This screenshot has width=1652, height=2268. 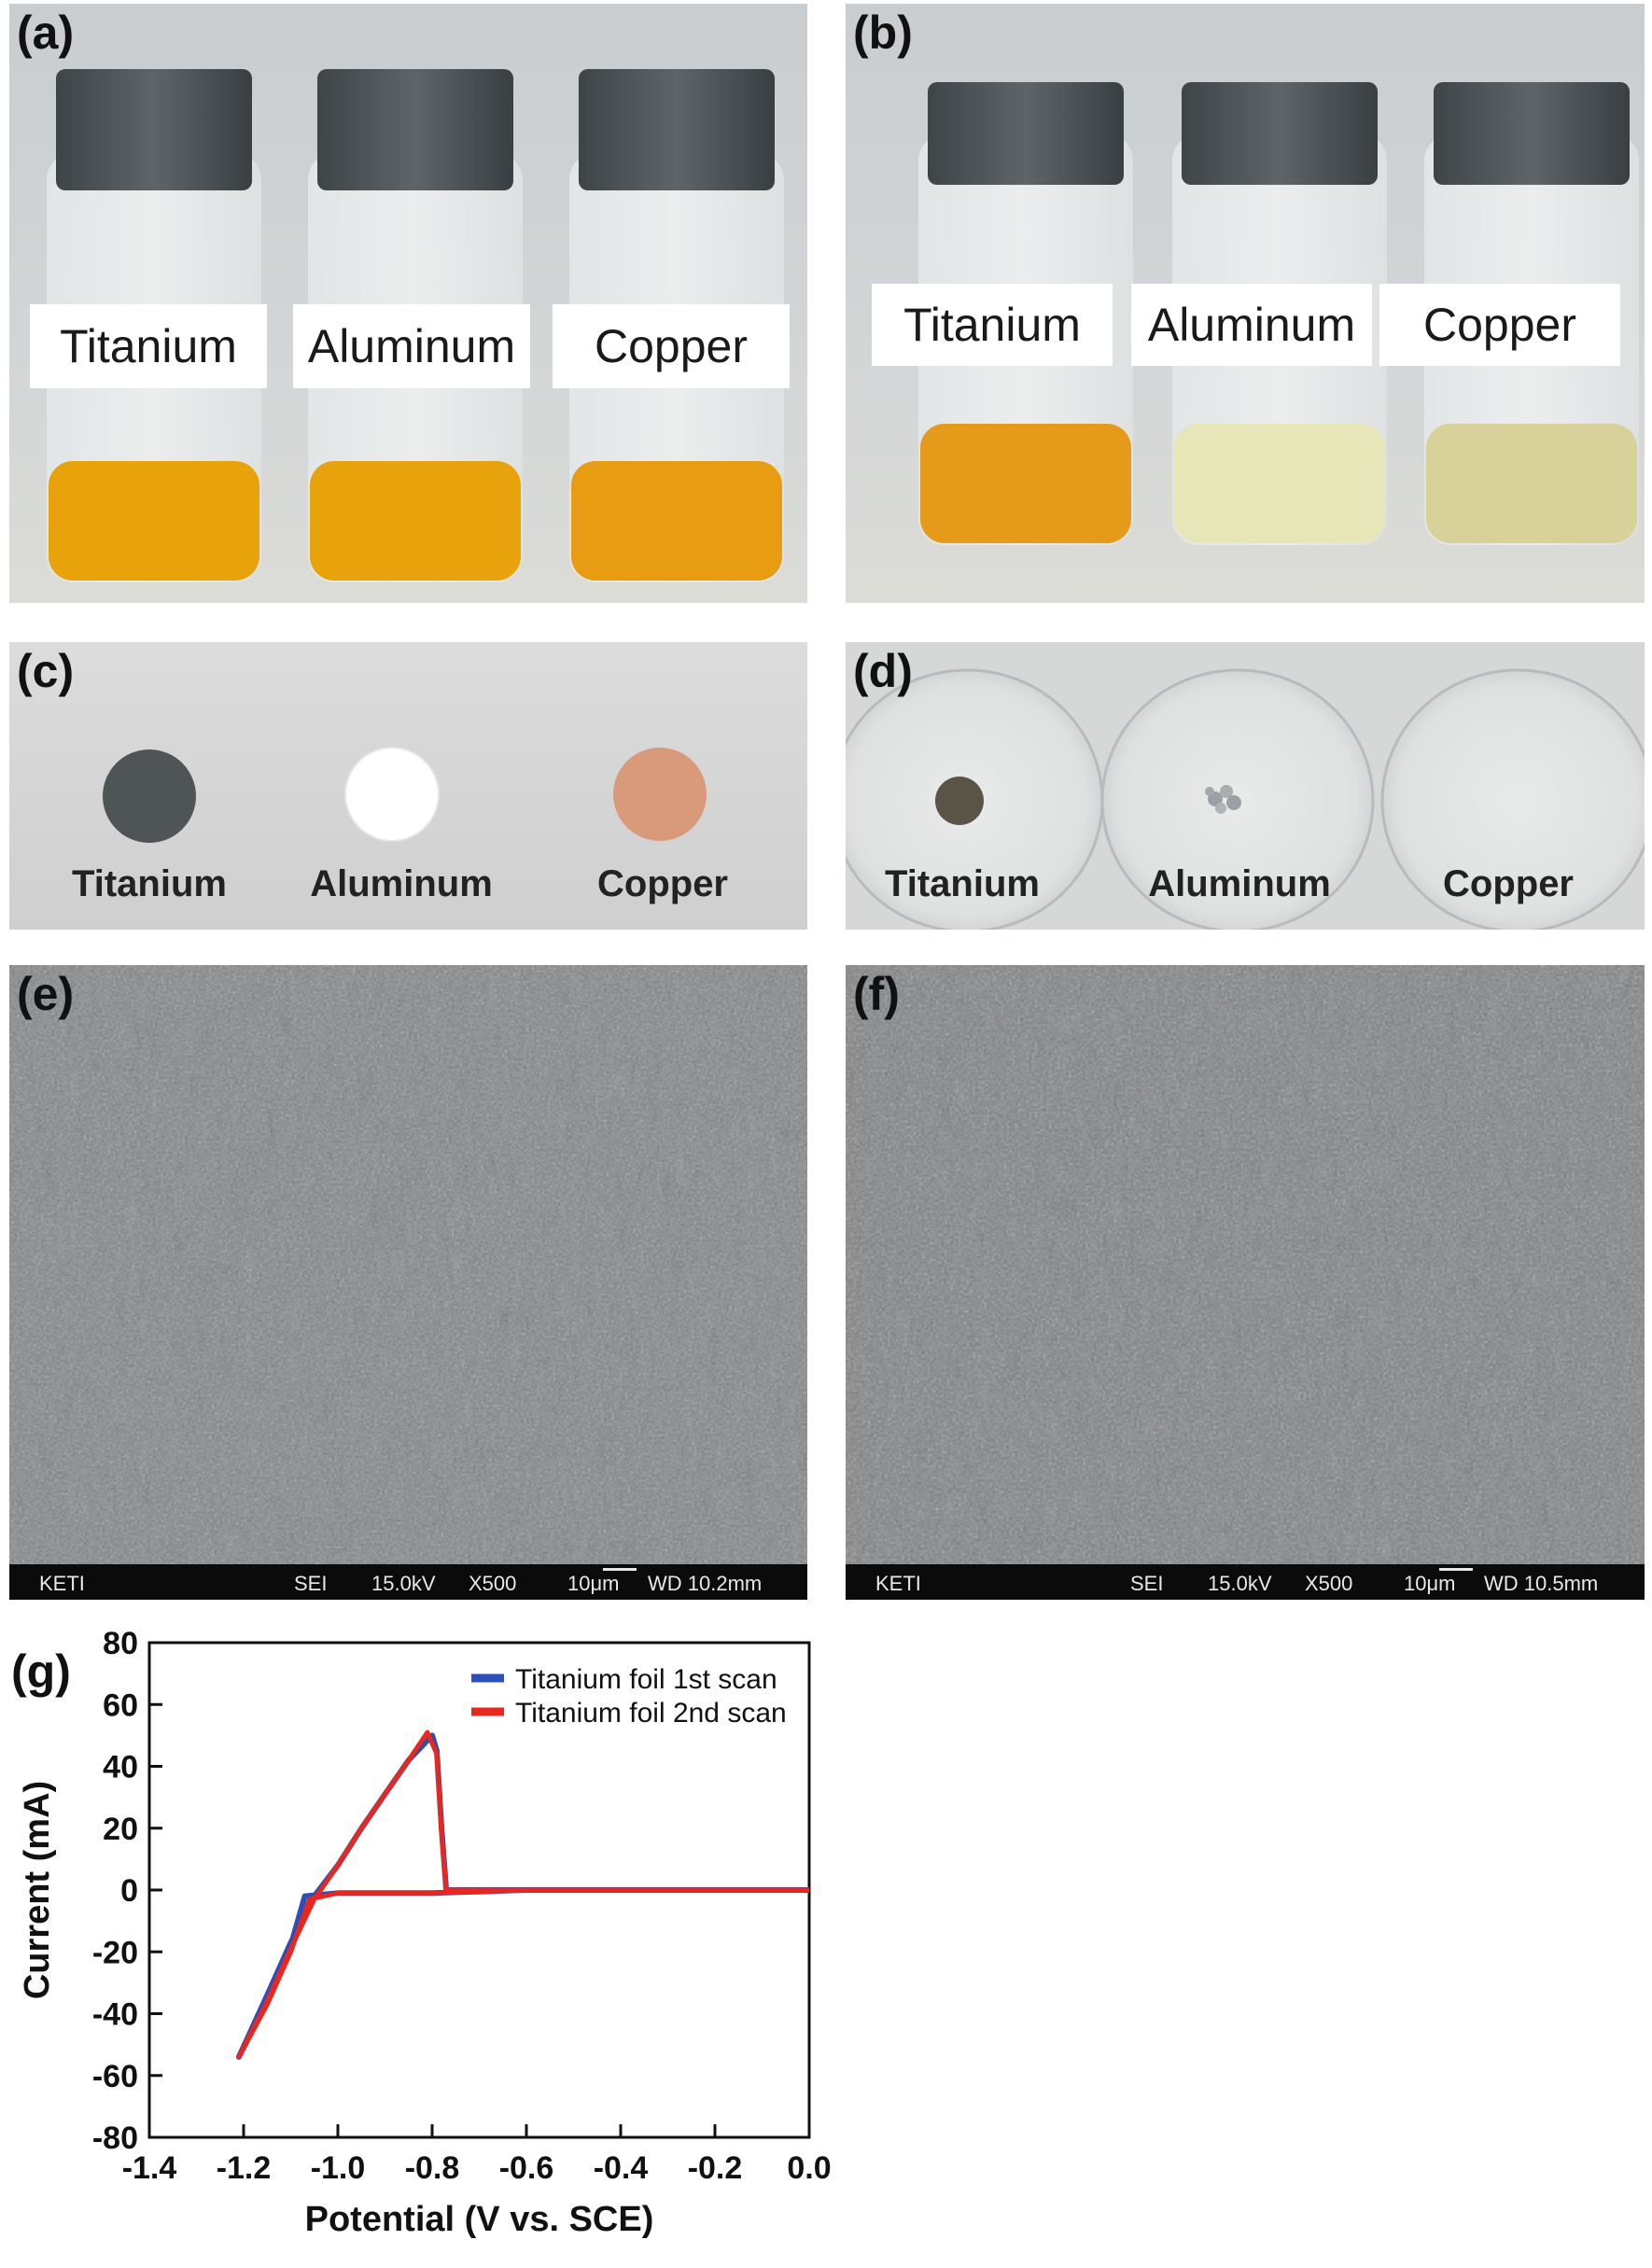 What do you see at coordinates (120, 1705) in the screenshot?
I see `y-tick-label: 60` at bounding box center [120, 1705].